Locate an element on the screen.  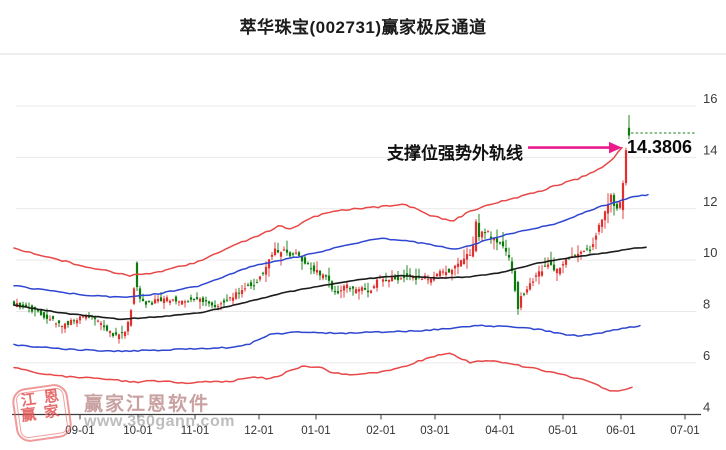
y-tick-label: 6 is located at coordinates (706, 355).